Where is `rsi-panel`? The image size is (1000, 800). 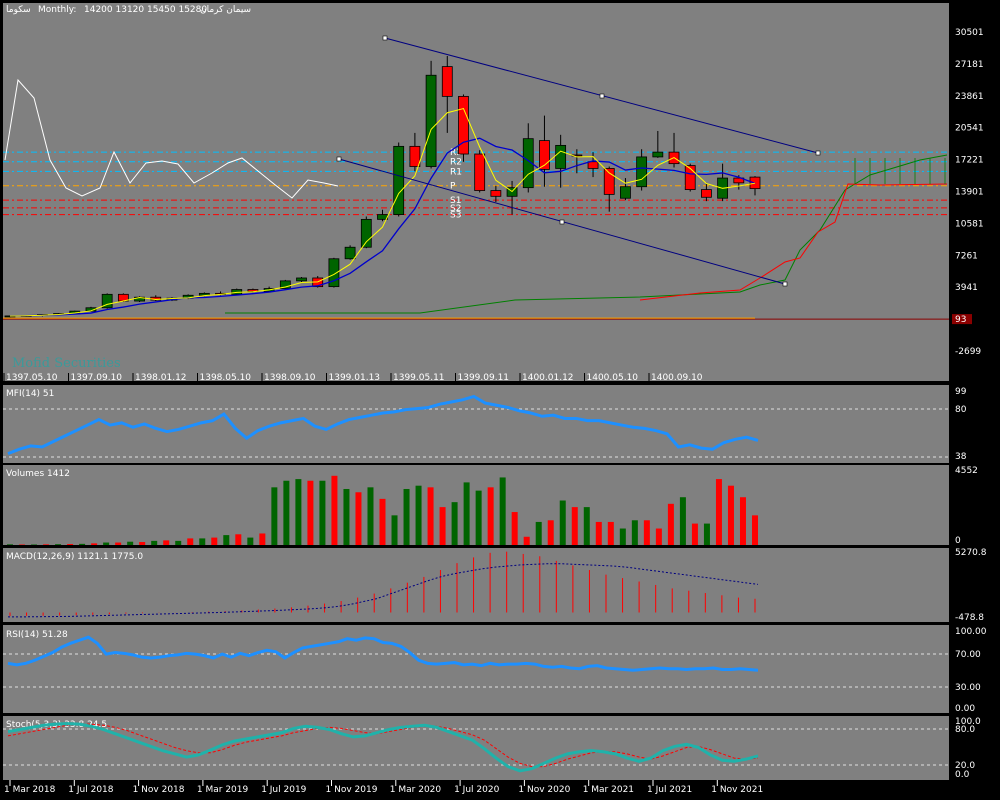
rsi-panel is located at coordinates (476, 669).